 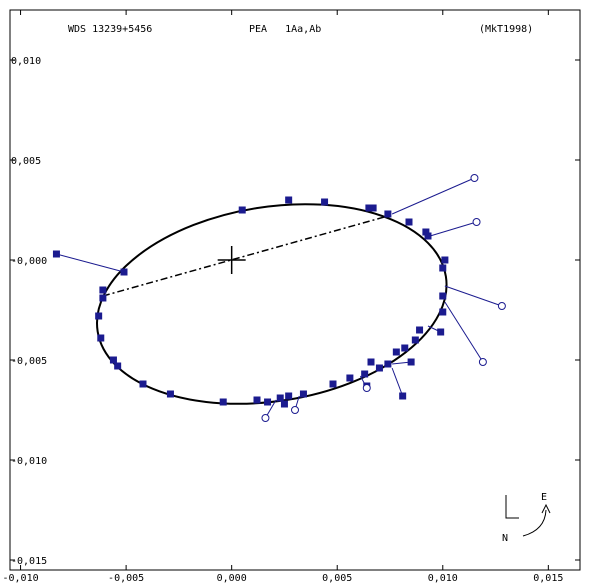 I want to click on x-tick-label: 0,015, so click(x=548, y=578).